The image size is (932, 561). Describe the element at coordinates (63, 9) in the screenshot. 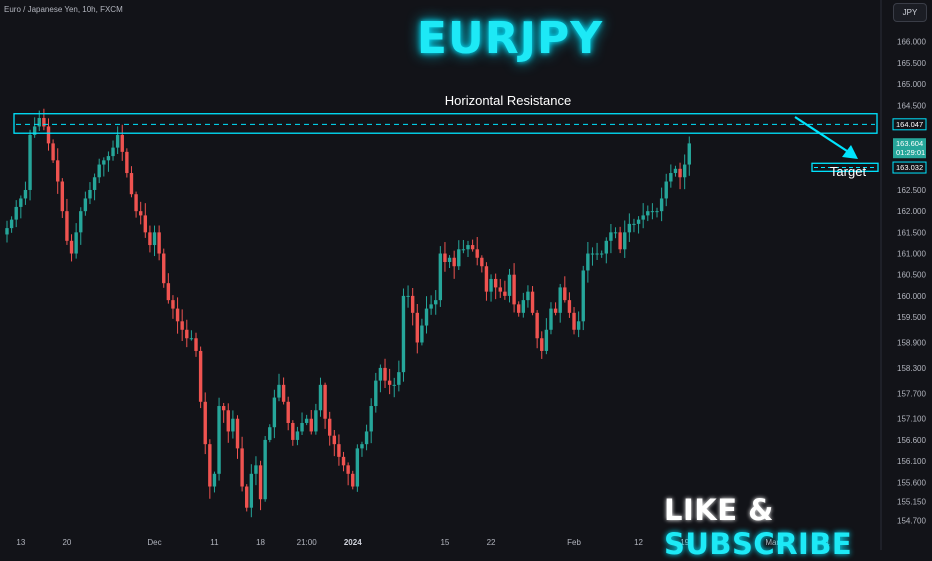

I see `symbol-label: Euro / Japanese Yen, 10h, FXCM` at that location.